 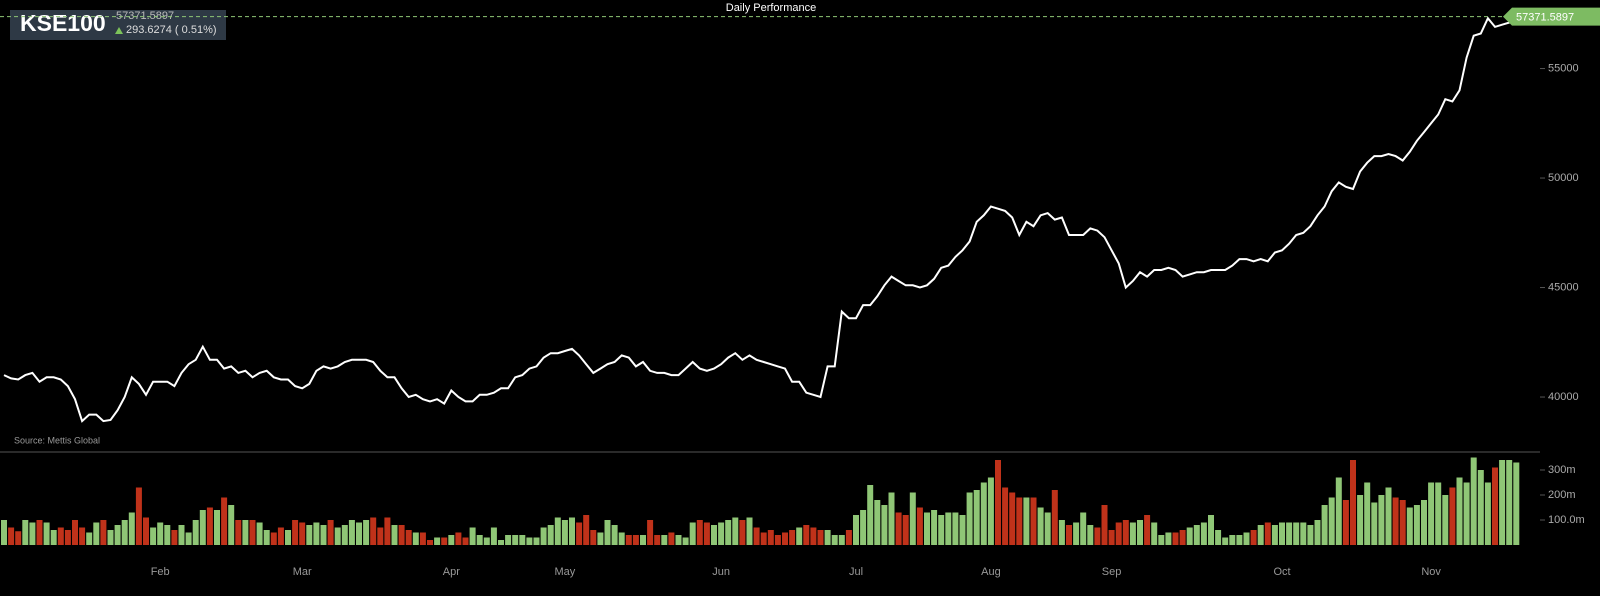 What do you see at coordinates (565, 572) in the screenshot?
I see `x-tick-label: May` at bounding box center [565, 572].